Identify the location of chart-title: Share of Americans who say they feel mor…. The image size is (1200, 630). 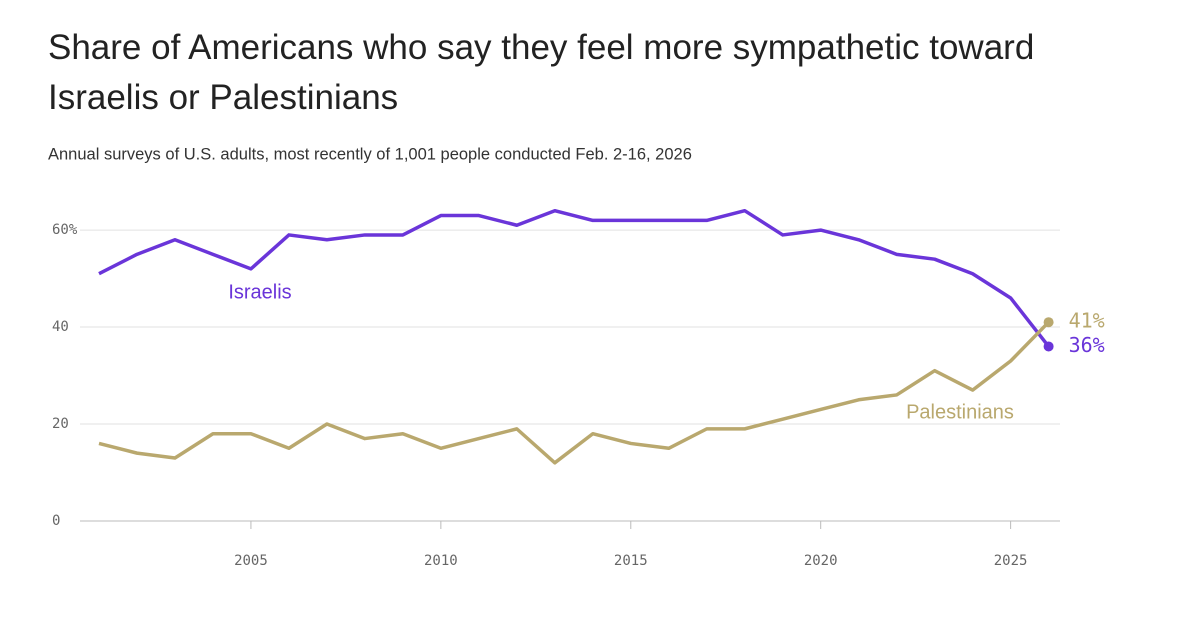
(541, 72).